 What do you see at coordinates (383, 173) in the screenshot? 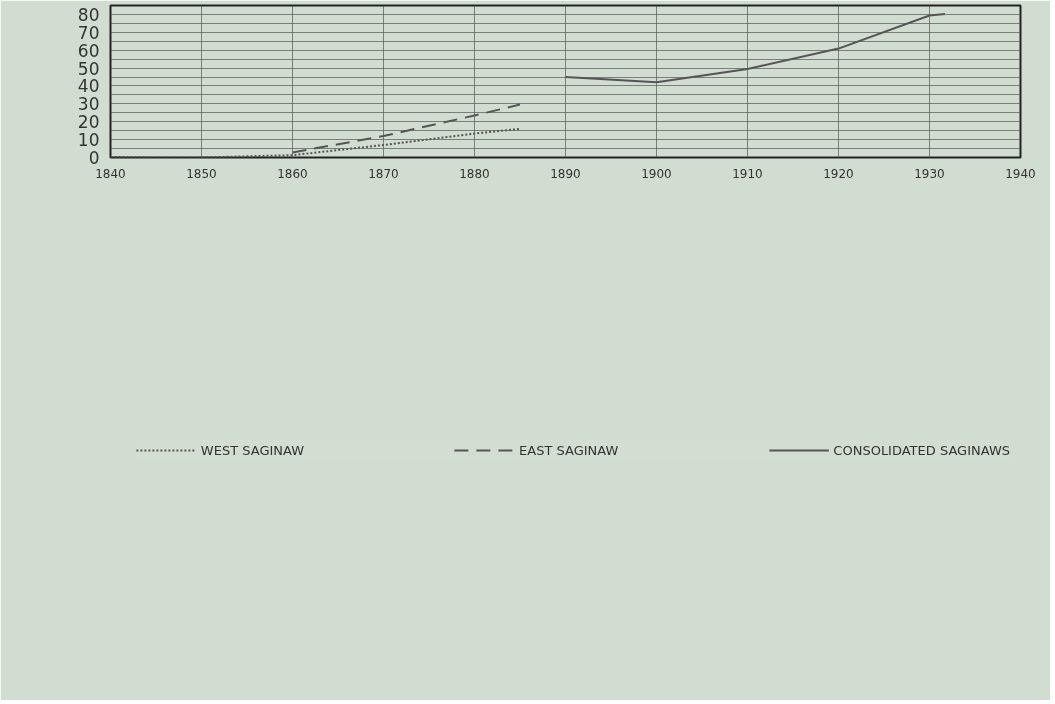
I see `x-tick-label: 1870` at bounding box center [383, 173].